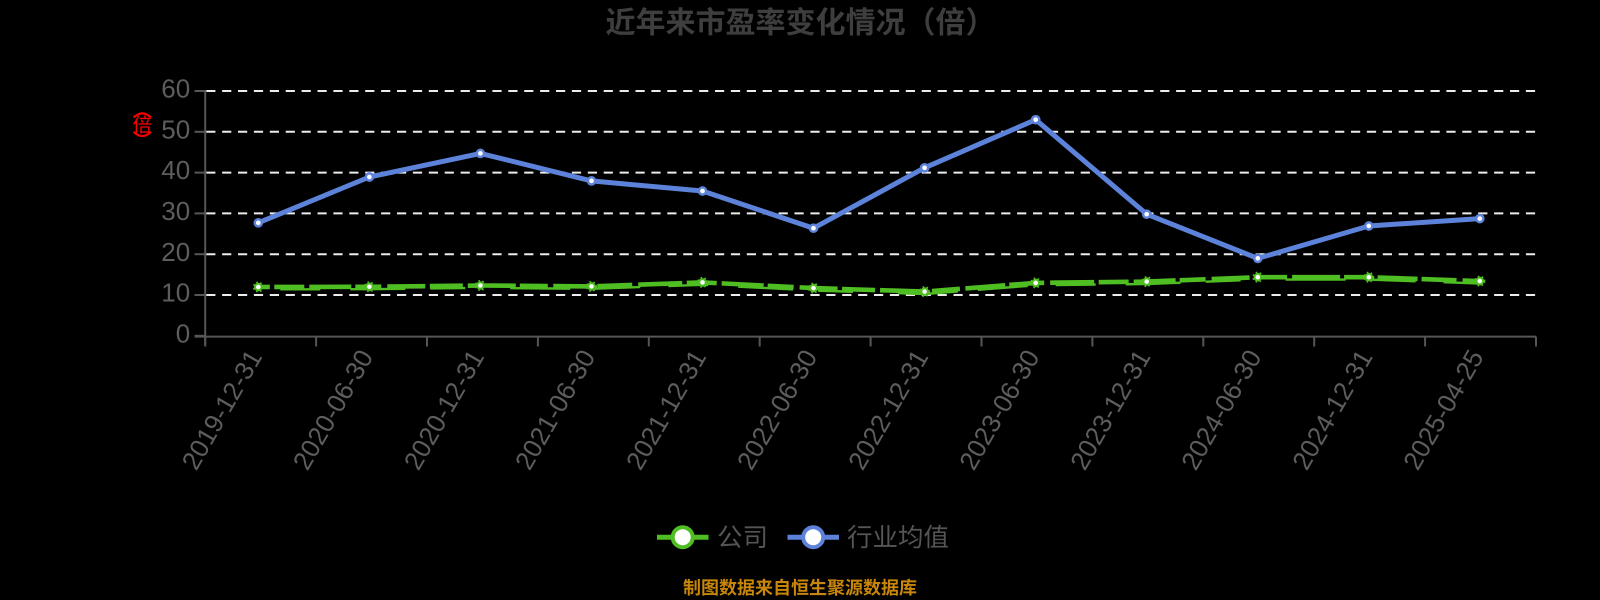 The image size is (1600, 600). What do you see at coordinates (175, 129) in the screenshot?
I see `svg-text: 50` at bounding box center [175, 129].